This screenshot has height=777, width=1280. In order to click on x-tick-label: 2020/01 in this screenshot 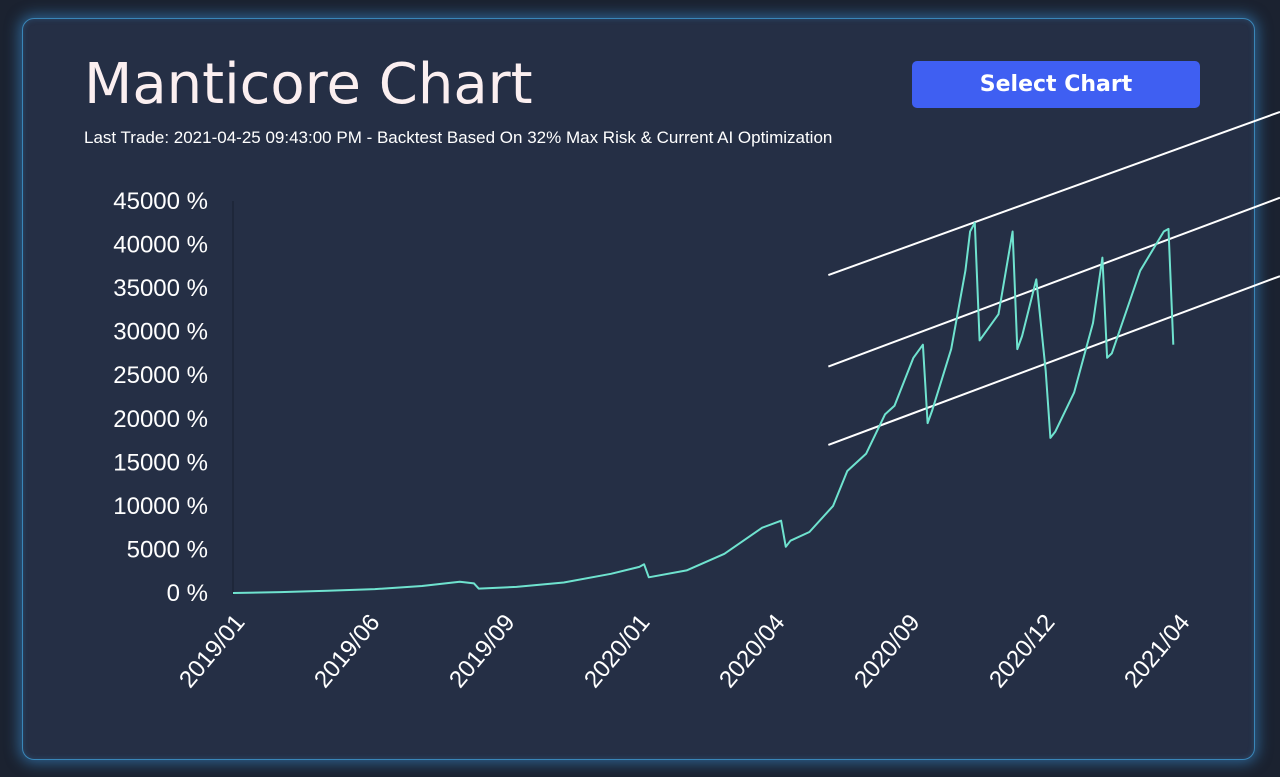, I will do `click(617, 651)`.